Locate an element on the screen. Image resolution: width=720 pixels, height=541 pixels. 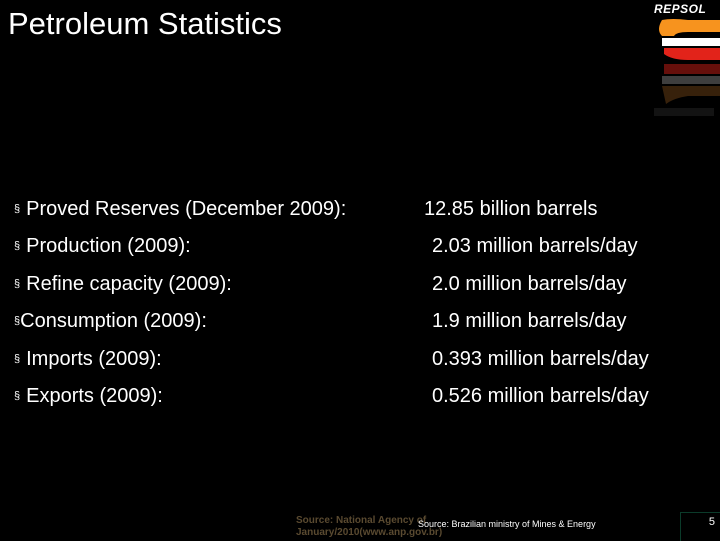
item-value: 1.9 million barrels/day is located at coordinates (529, 321).